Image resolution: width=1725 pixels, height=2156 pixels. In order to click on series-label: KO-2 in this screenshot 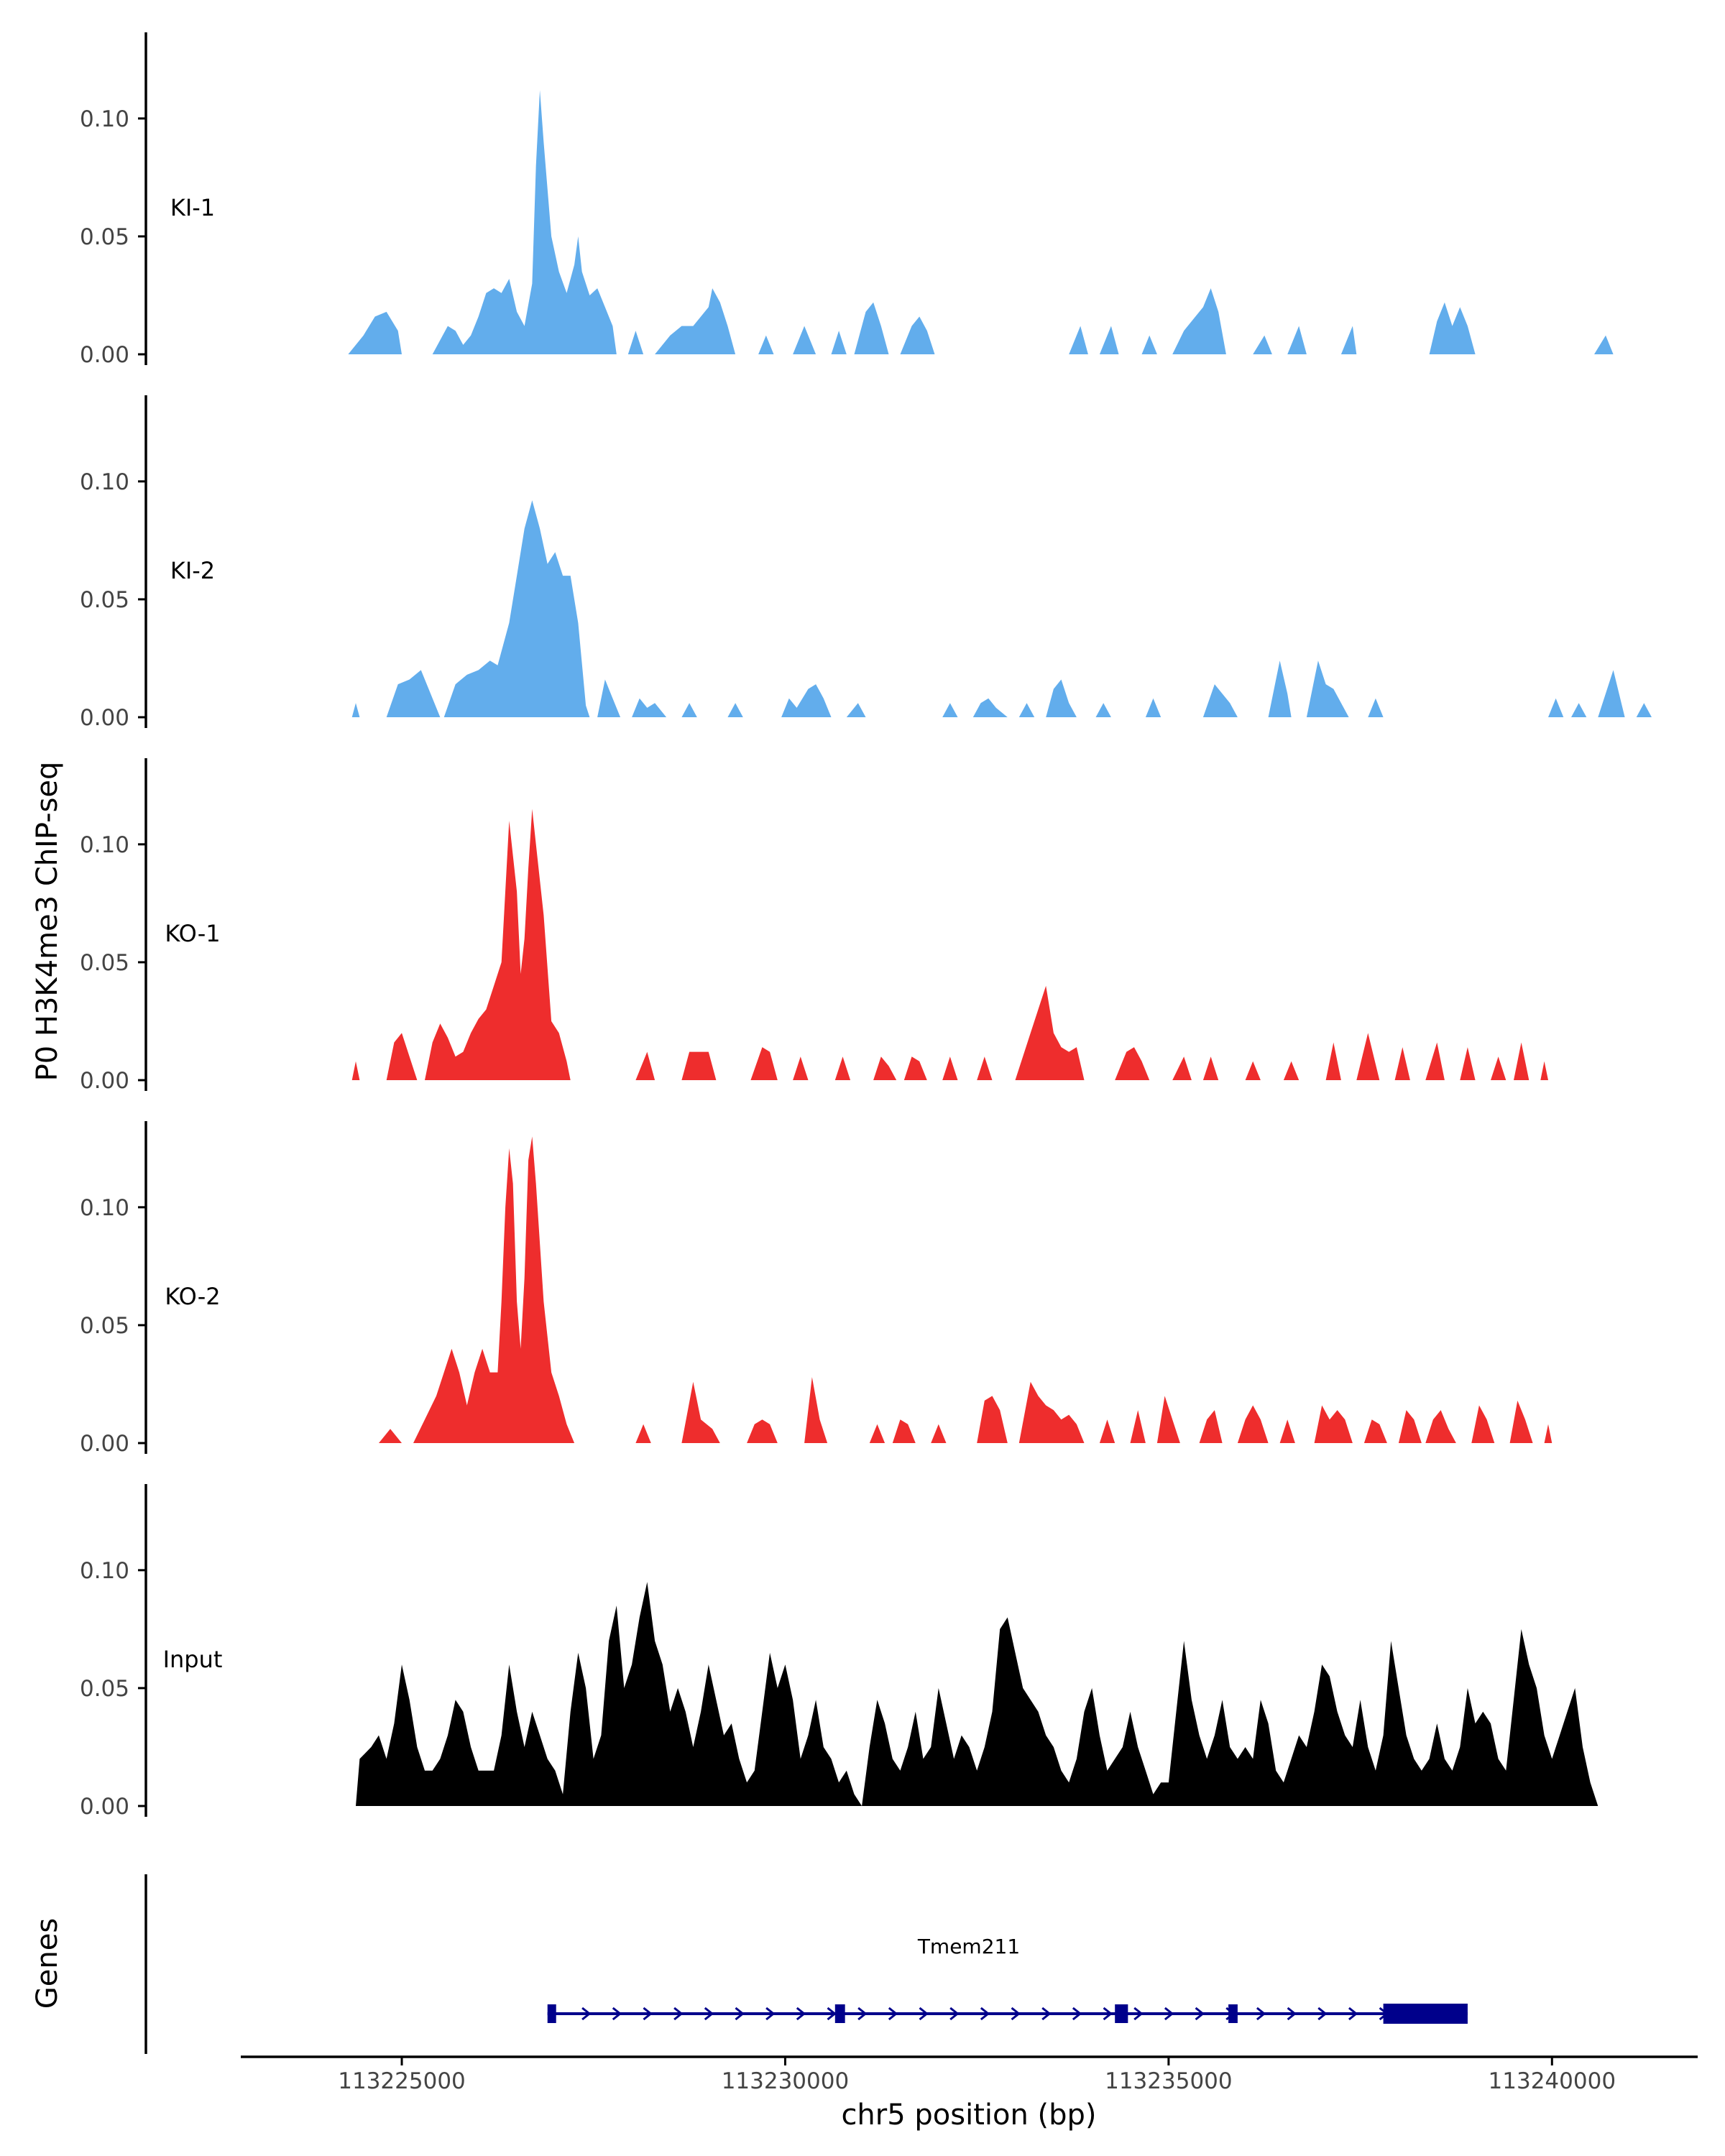, I will do `click(192, 1296)`.